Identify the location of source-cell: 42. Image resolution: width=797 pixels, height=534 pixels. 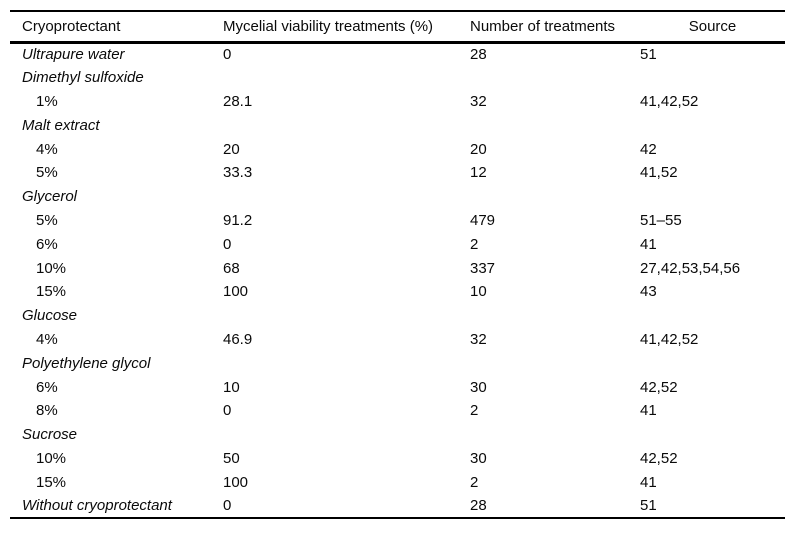
(648, 149).